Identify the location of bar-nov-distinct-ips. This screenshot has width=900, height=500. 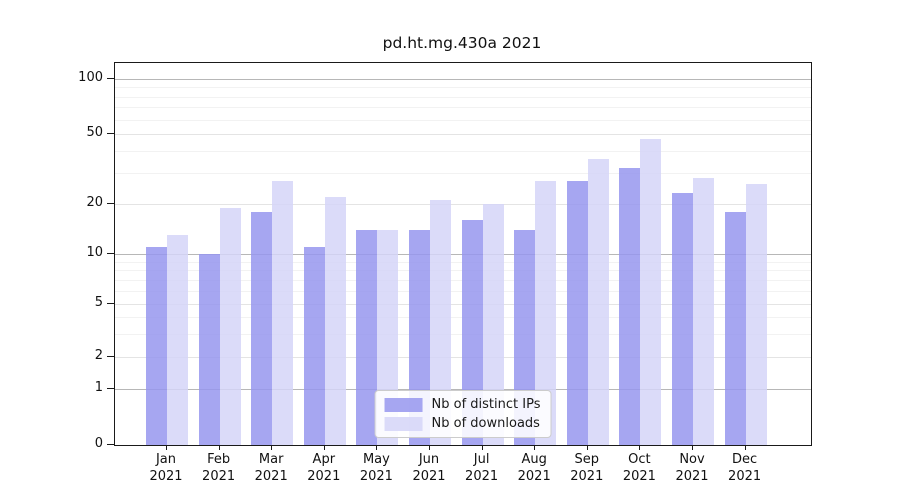
(682, 319).